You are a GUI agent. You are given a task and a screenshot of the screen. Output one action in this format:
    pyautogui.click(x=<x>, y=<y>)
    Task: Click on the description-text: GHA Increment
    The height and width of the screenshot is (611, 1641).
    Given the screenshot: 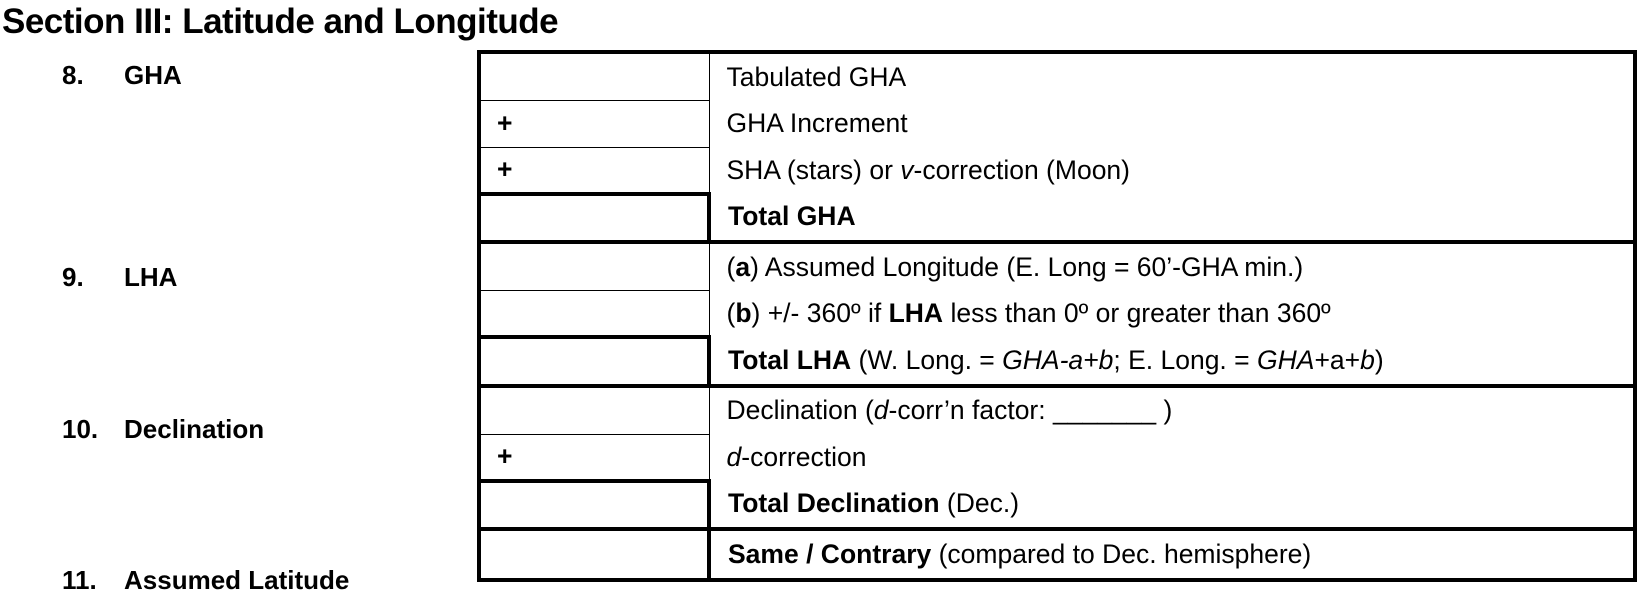 What is the action you would take?
    pyautogui.click(x=817, y=123)
    